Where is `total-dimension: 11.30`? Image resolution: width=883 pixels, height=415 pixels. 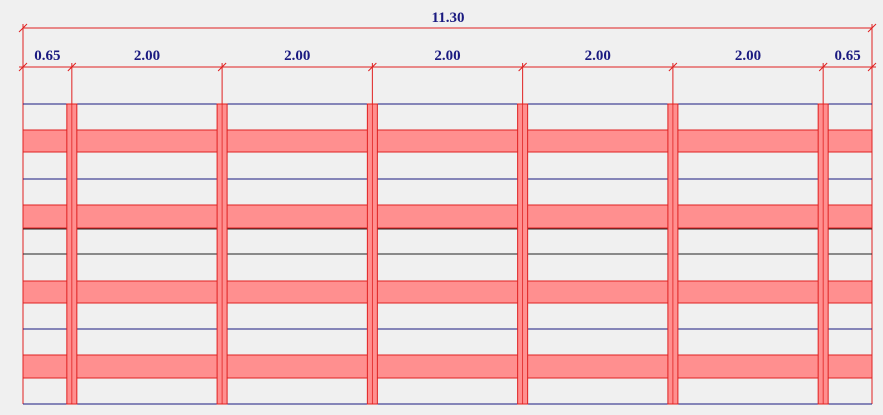
total-dimension: 11.30 is located at coordinates (448, 18).